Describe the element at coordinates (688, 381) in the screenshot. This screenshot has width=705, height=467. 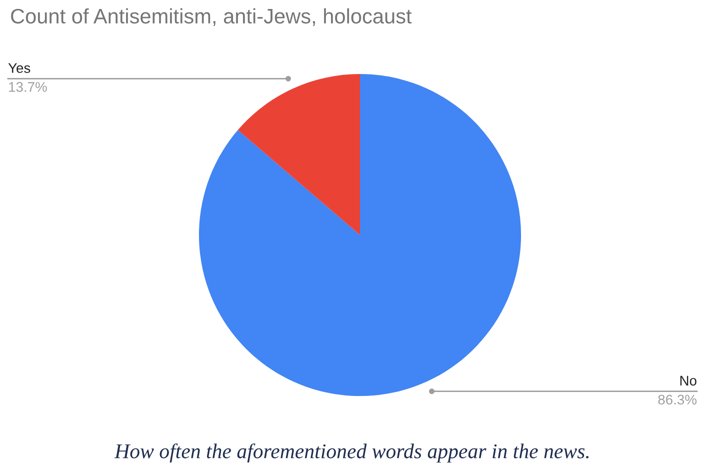
I see `slice-label: No` at that location.